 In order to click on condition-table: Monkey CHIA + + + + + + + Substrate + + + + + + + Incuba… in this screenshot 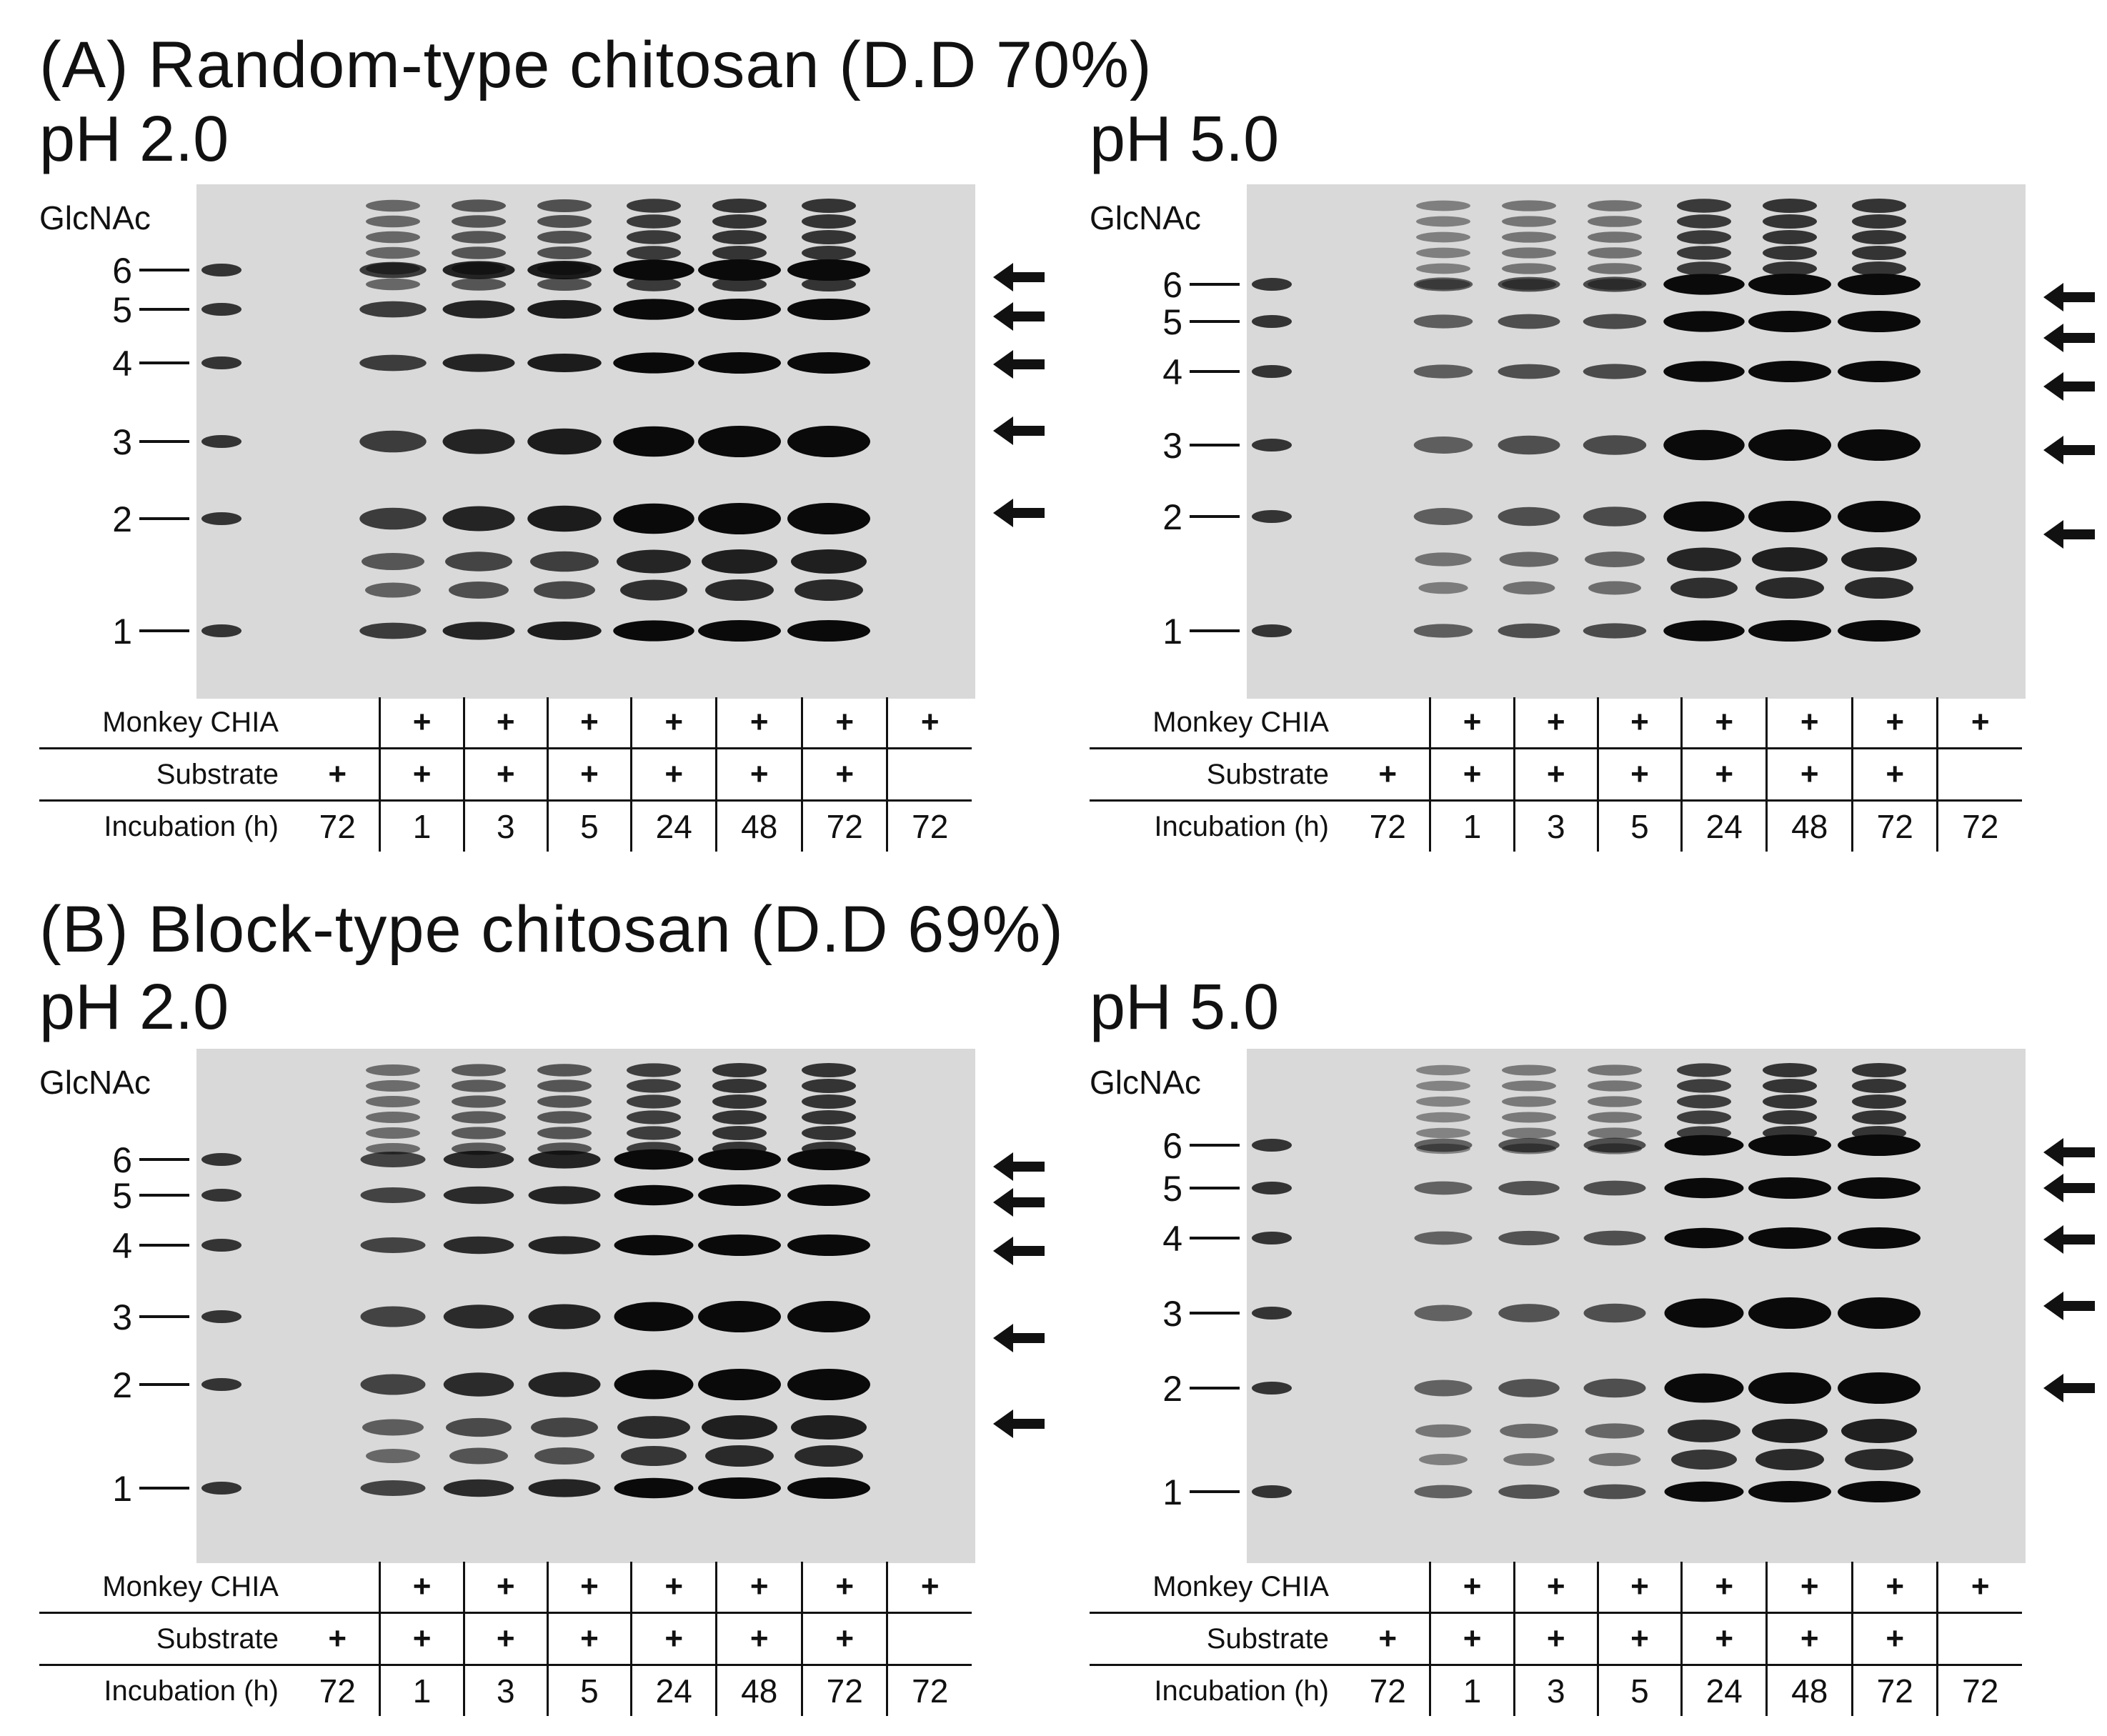, I will do `click(505, 774)`.